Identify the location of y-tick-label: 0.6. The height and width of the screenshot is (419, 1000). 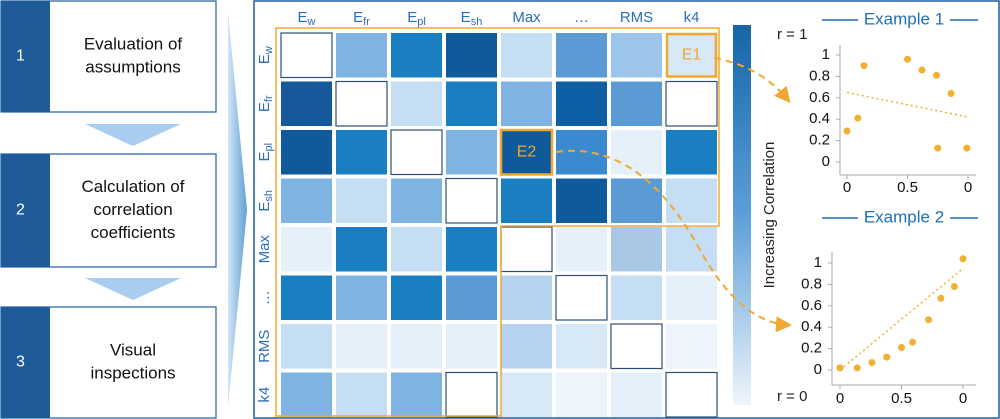
(819, 97).